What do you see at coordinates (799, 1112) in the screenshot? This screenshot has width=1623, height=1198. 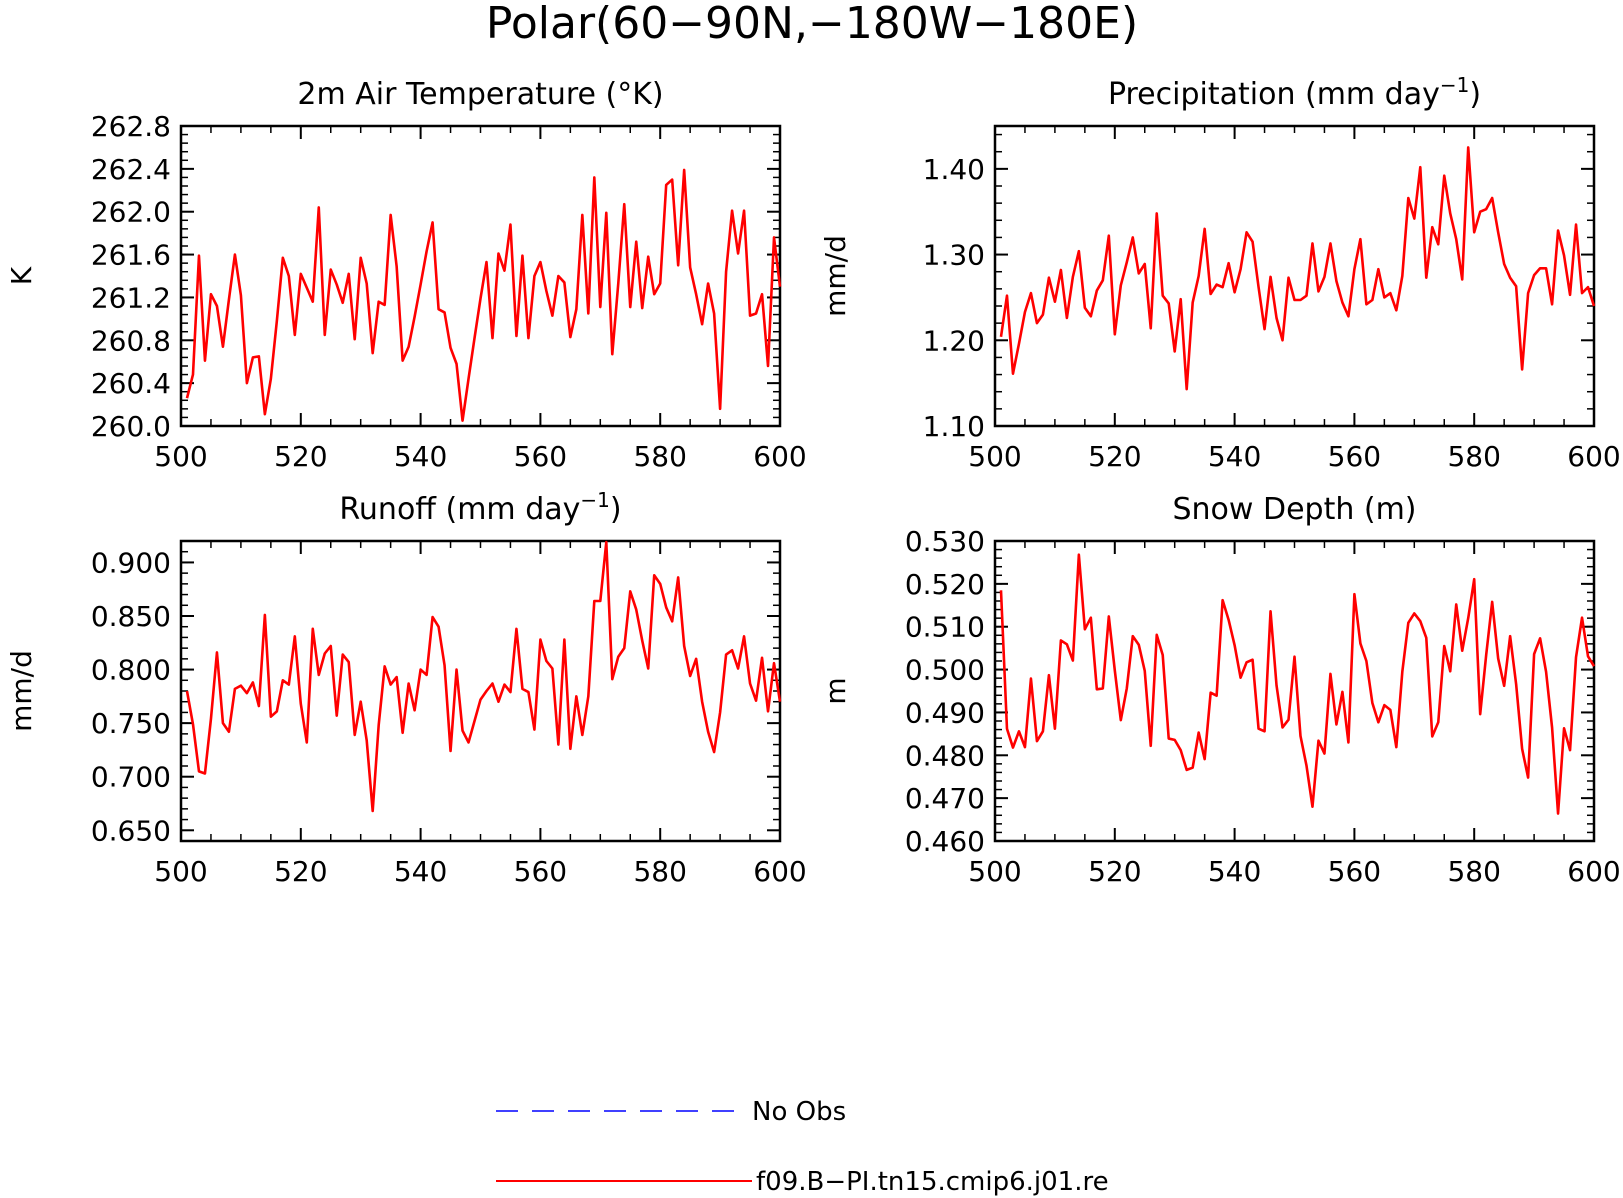 I see `legend-label-no-obs: No Obs` at bounding box center [799, 1112].